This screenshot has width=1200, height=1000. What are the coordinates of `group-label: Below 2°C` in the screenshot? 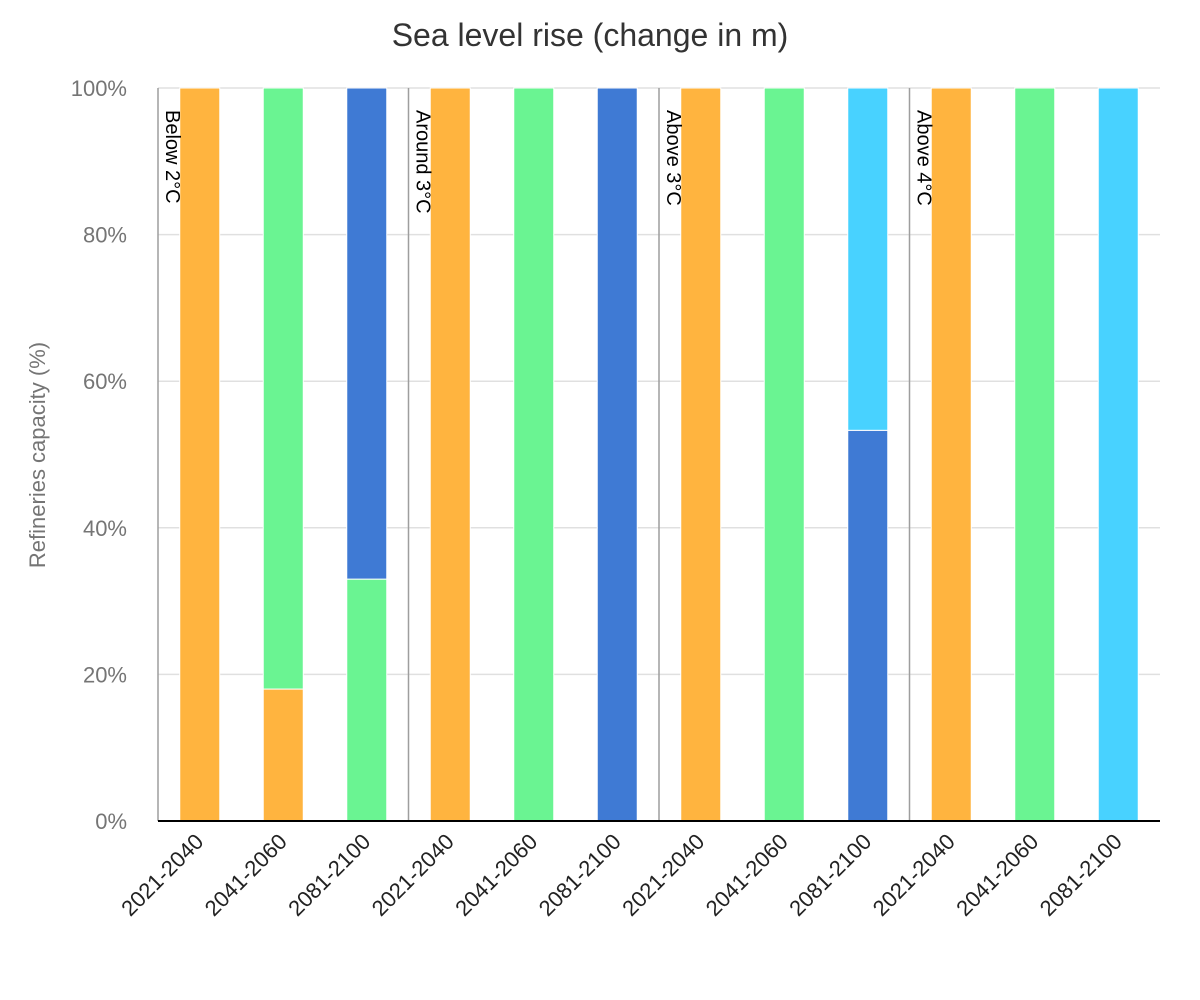 It's located at (172, 157).